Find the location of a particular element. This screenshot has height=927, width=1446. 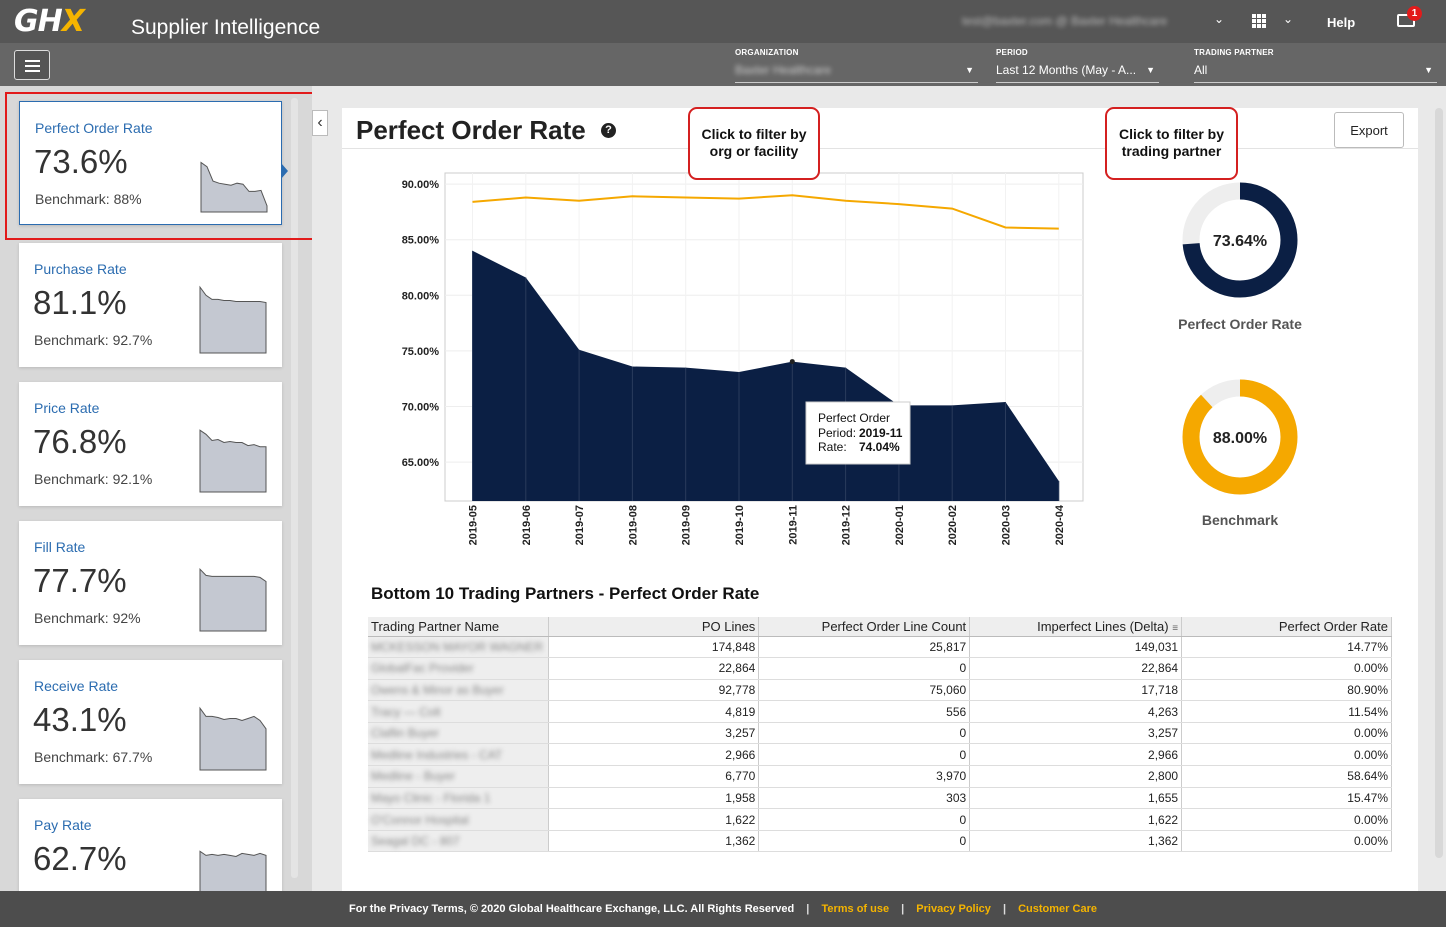

metric-card: Purchase Rate 81.1% Benchmark: 92.7% is located at coordinates (150, 305).